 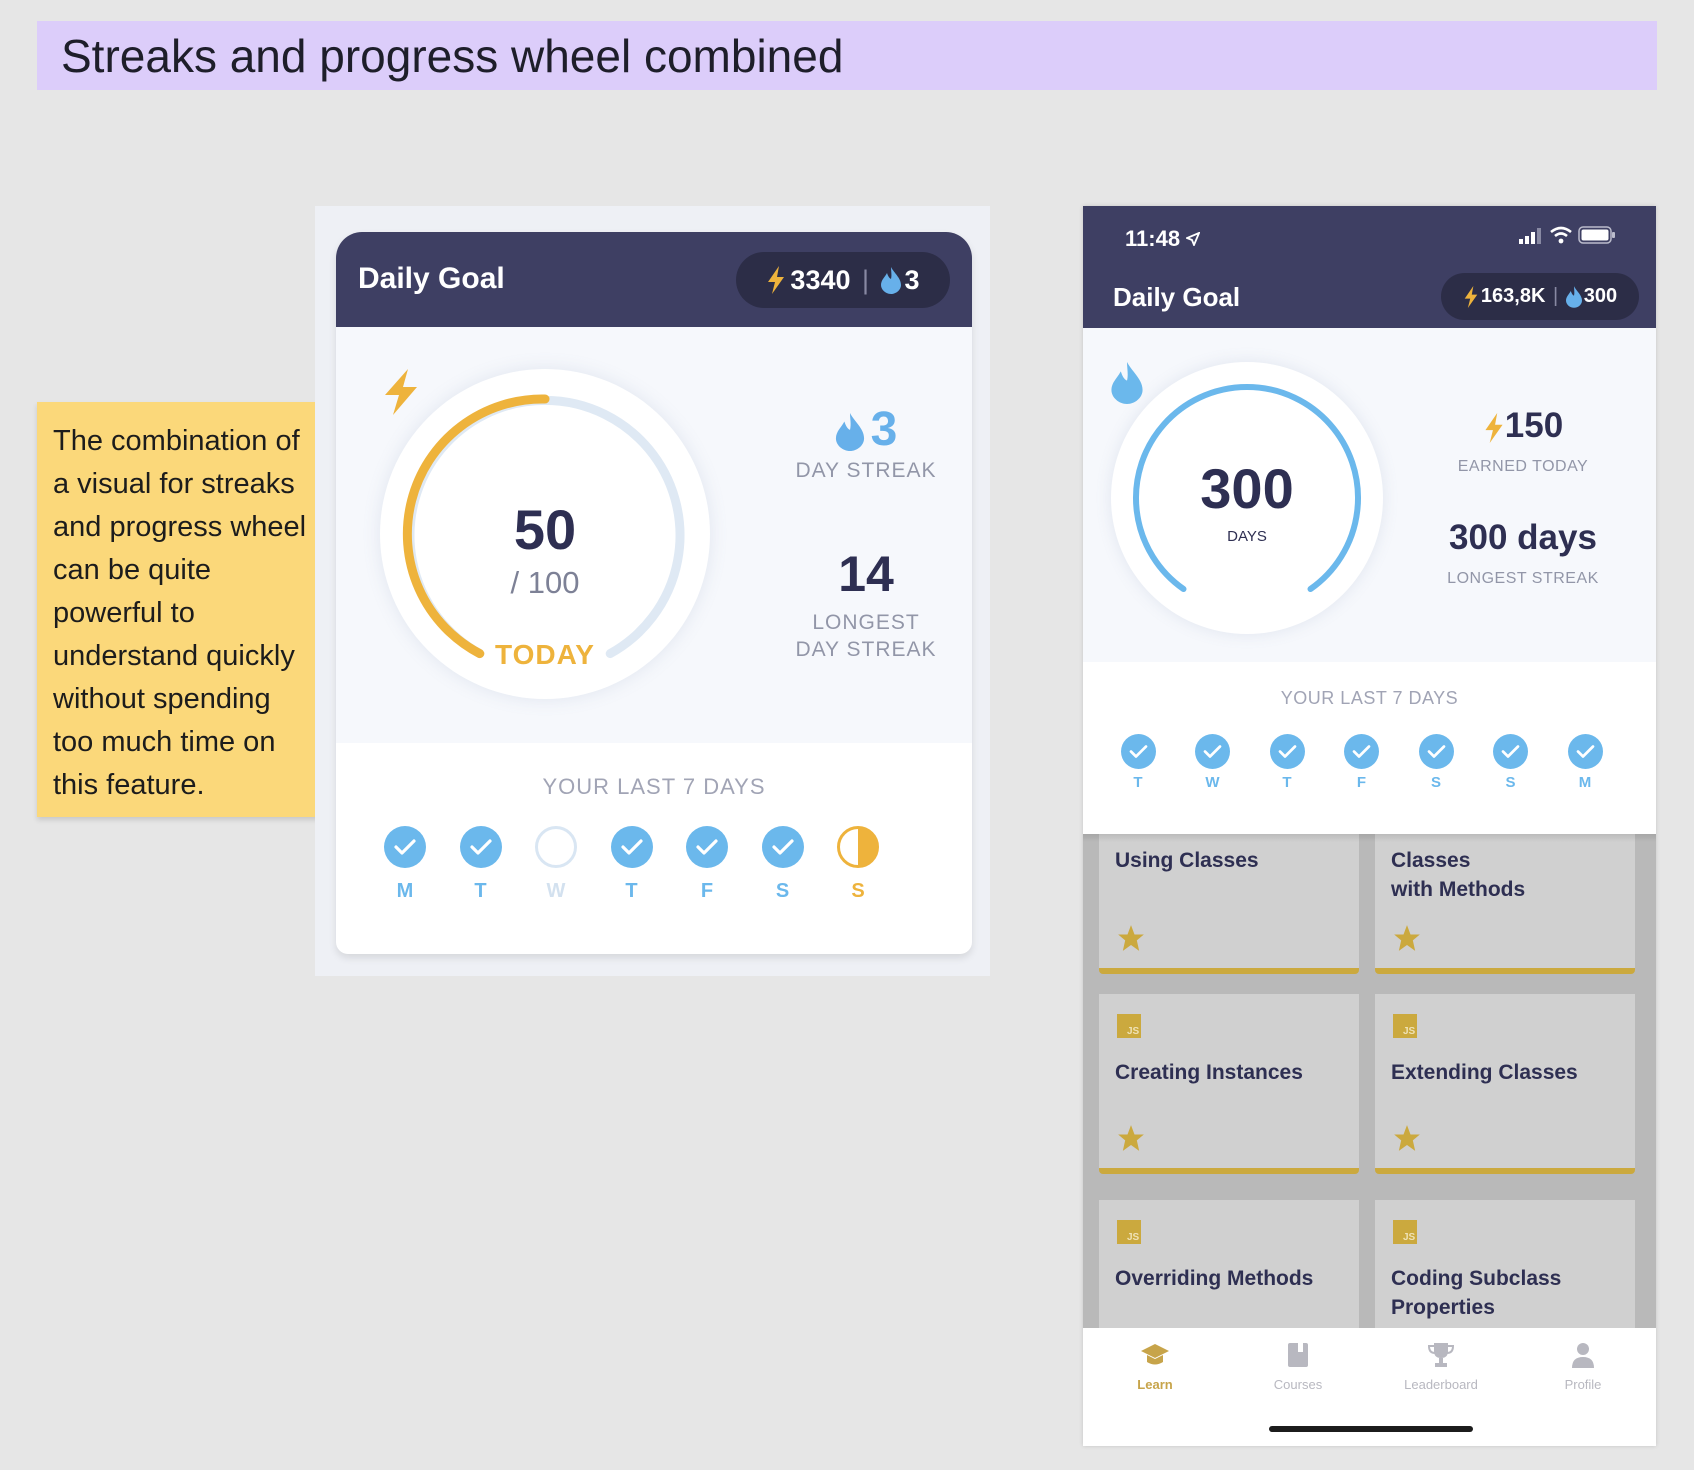 I want to click on longest-streak-value: 300 days, so click(x=1523, y=537).